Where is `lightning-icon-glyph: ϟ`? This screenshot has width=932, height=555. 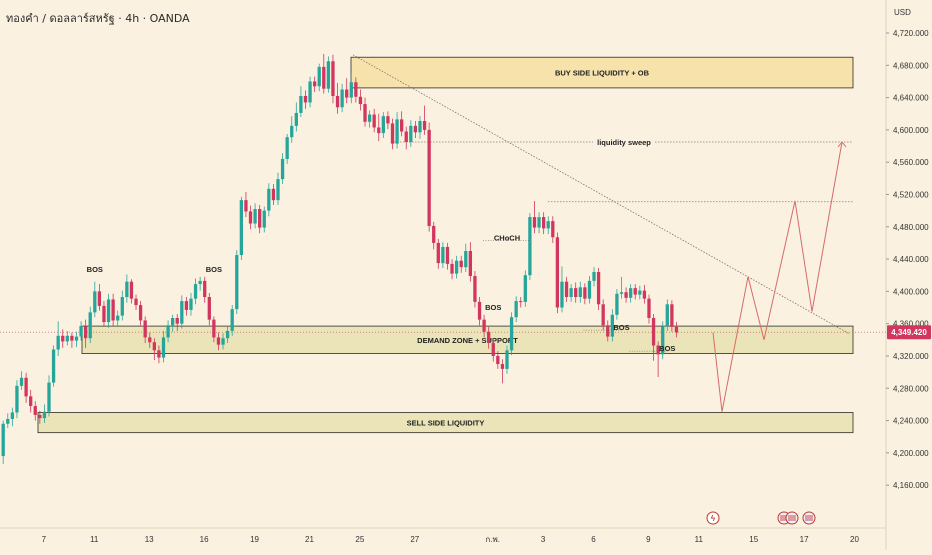 lightning-icon-glyph: ϟ is located at coordinates (713, 518).